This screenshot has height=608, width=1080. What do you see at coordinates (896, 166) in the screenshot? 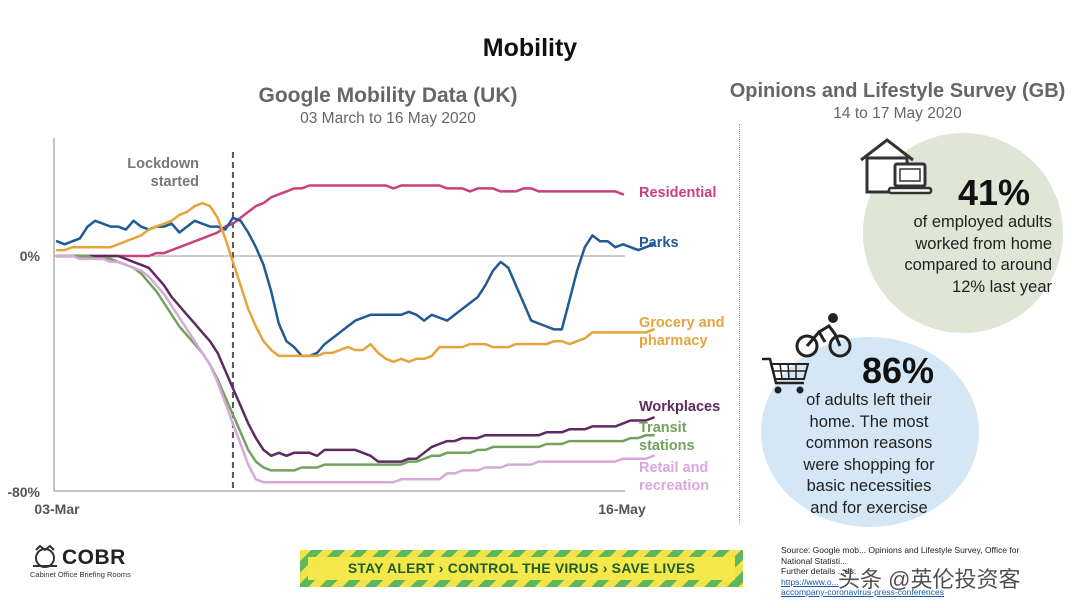
I see `home-office-icon` at bounding box center [896, 166].